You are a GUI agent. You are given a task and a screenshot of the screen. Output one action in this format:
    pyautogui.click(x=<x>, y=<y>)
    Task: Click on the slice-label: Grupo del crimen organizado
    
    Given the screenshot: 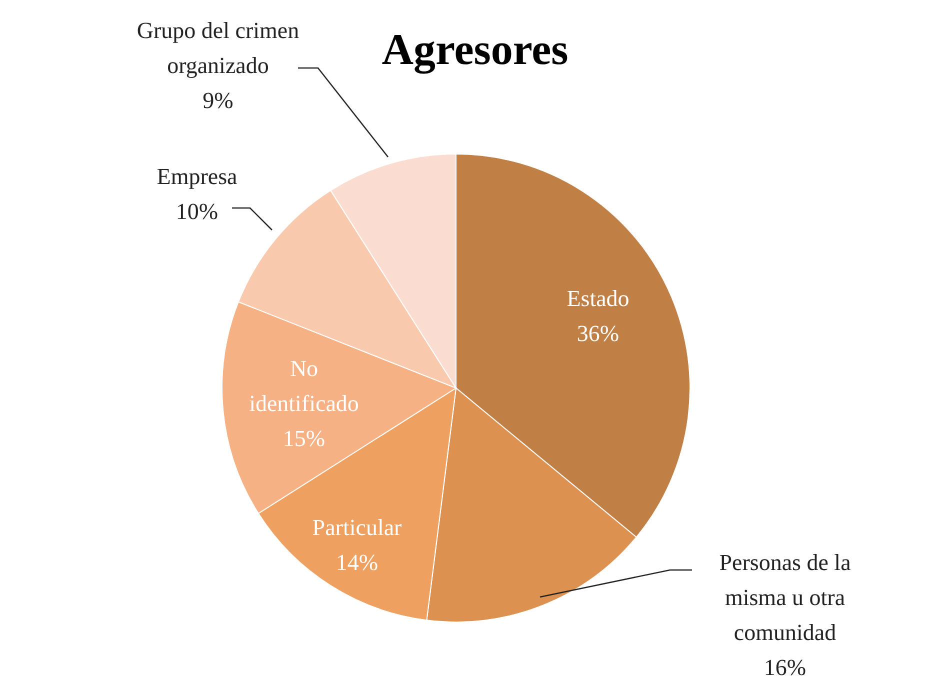 What is the action you would take?
    pyautogui.click(x=218, y=48)
    